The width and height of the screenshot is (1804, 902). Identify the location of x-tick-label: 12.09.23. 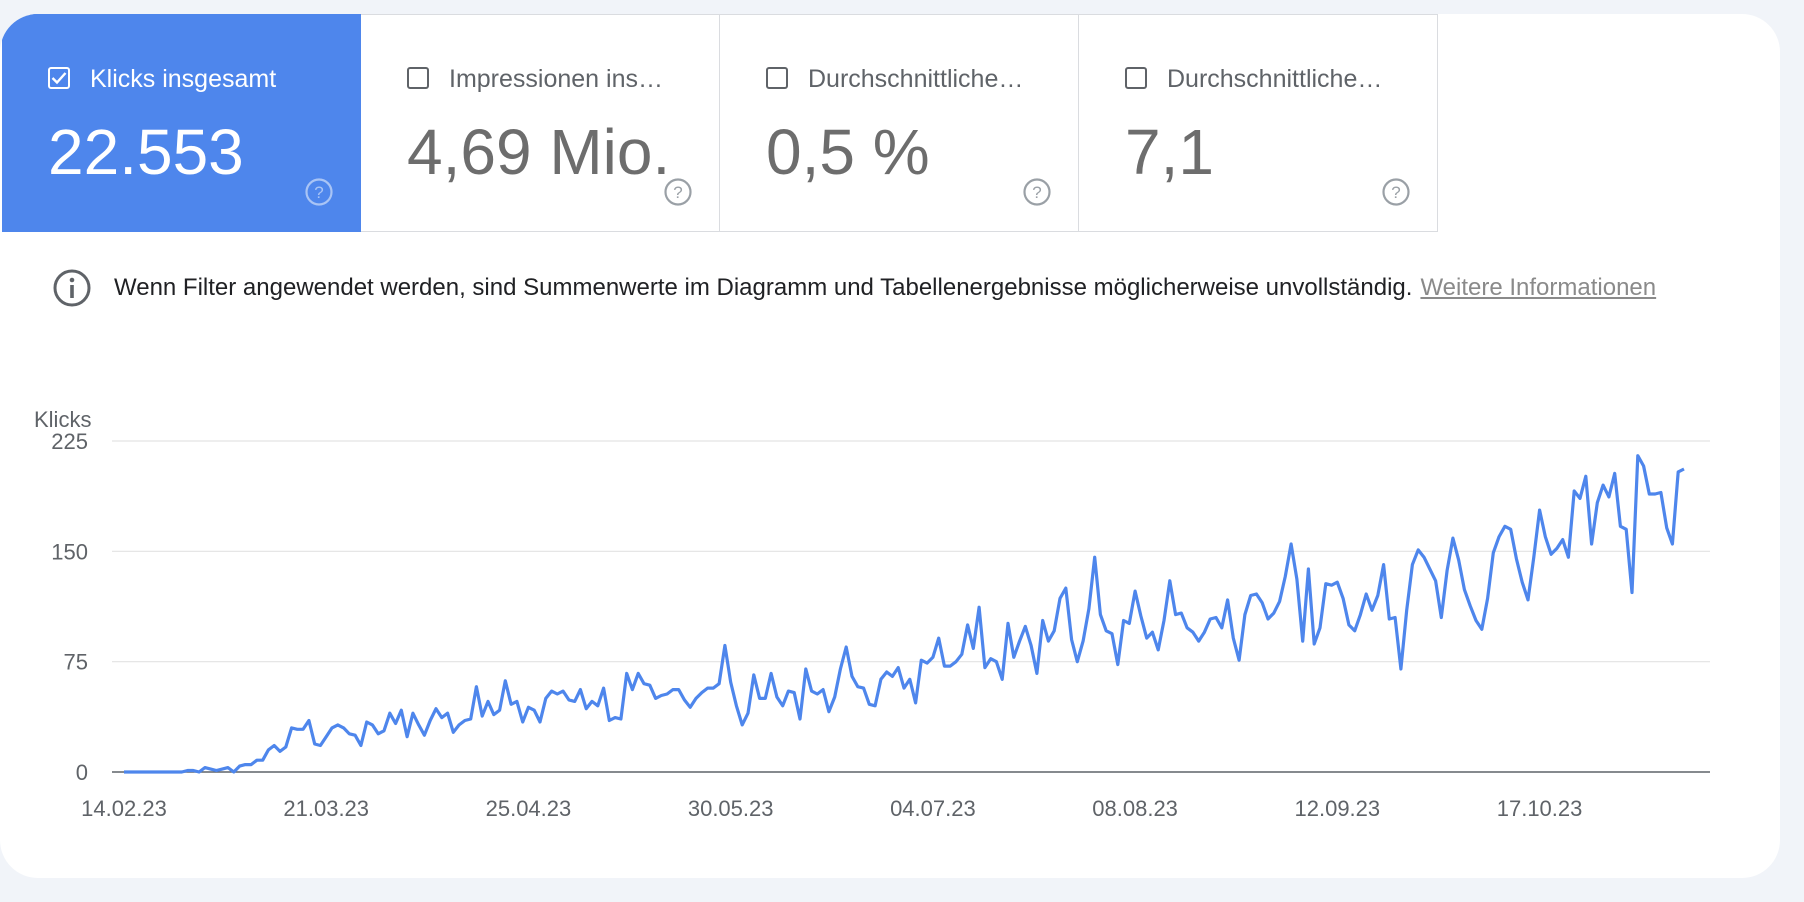
(1338, 808).